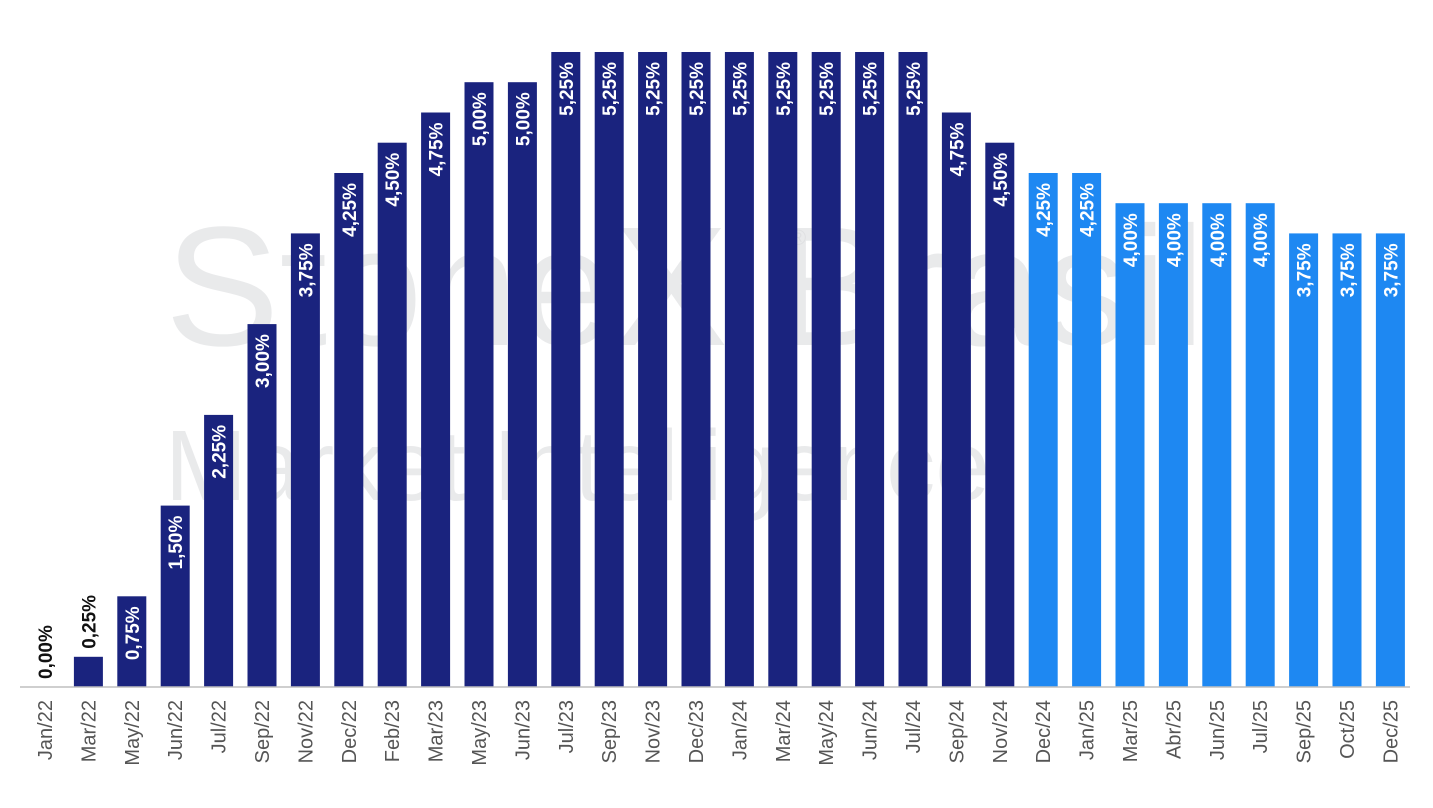 Image resolution: width=1433 pixels, height=808 pixels. I want to click on x-tick-label-3: Jun/22, so click(176, 730).